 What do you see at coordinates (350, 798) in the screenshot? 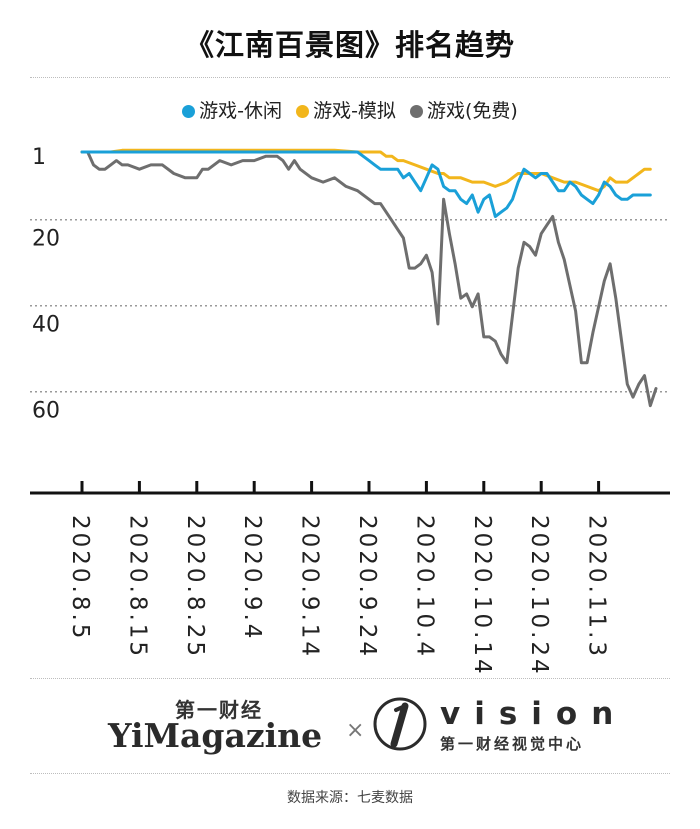
I see `data-source: 数据来源：七麦数据` at bounding box center [350, 798].